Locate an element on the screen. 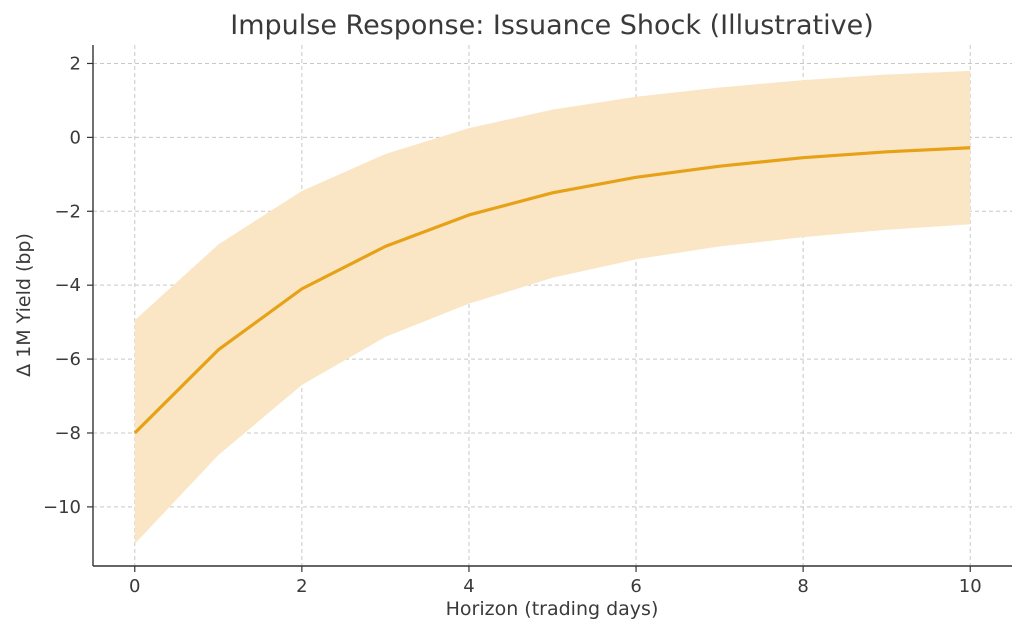  x-tick-label: 2 is located at coordinates (301, 586).